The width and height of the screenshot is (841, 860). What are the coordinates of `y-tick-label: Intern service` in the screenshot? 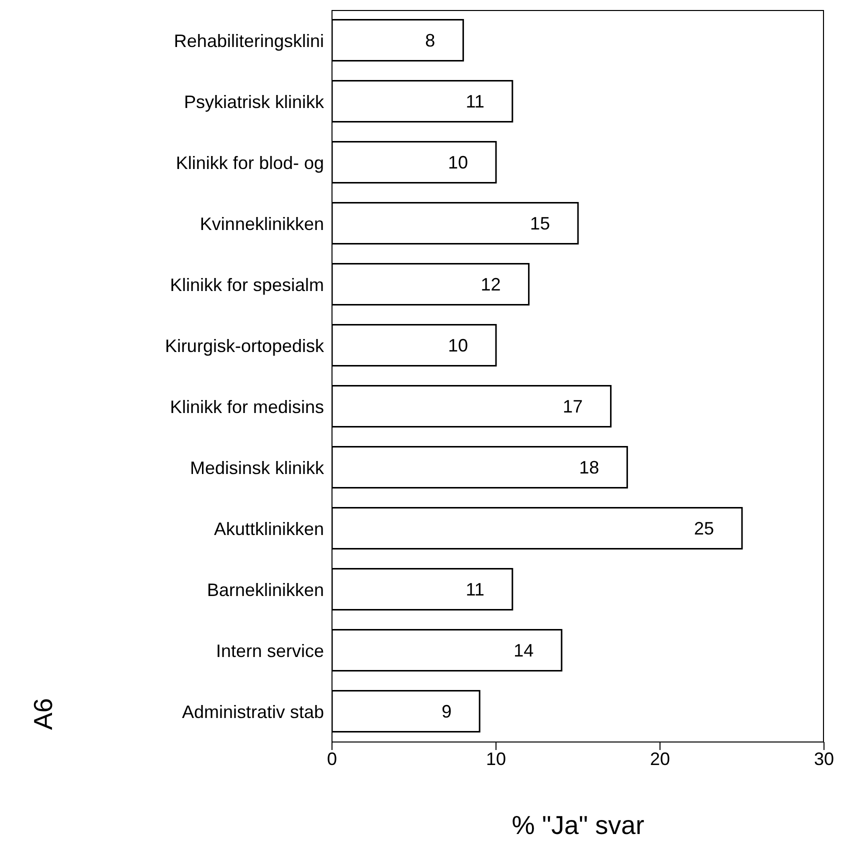 It's located at (270, 650).